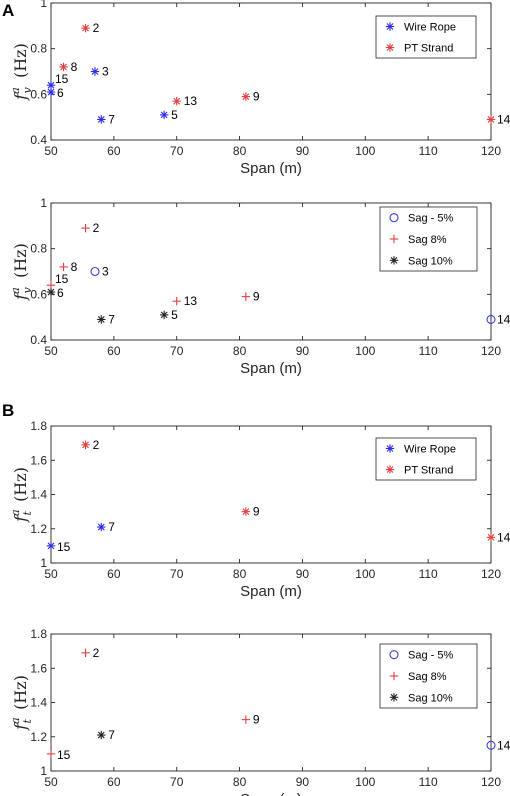 The image size is (510, 796). Describe the element at coordinates (153, 704) in the screenshot. I see `series-sag-8-: 2 9 15` at that location.